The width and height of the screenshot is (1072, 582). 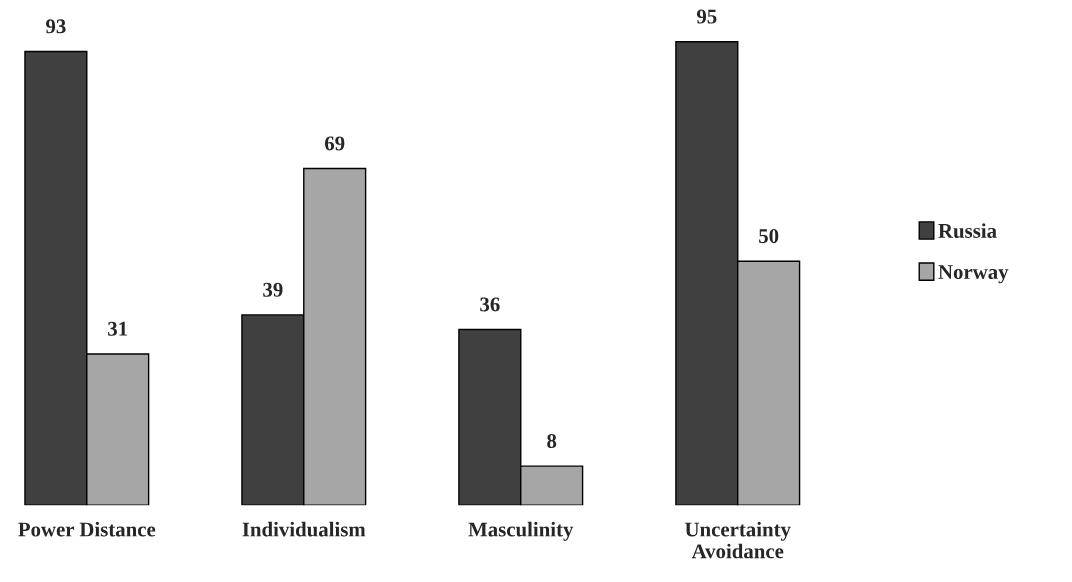 What do you see at coordinates (56, 26) in the screenshot?
I see `data-label: 93` at bounding box center [56, 26].